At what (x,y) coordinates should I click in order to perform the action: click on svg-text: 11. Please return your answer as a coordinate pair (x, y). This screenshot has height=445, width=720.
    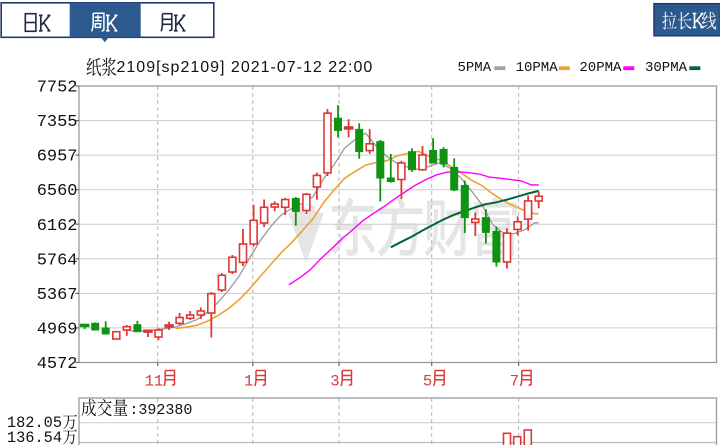
    Looking at the image, I should click on (154, 382).